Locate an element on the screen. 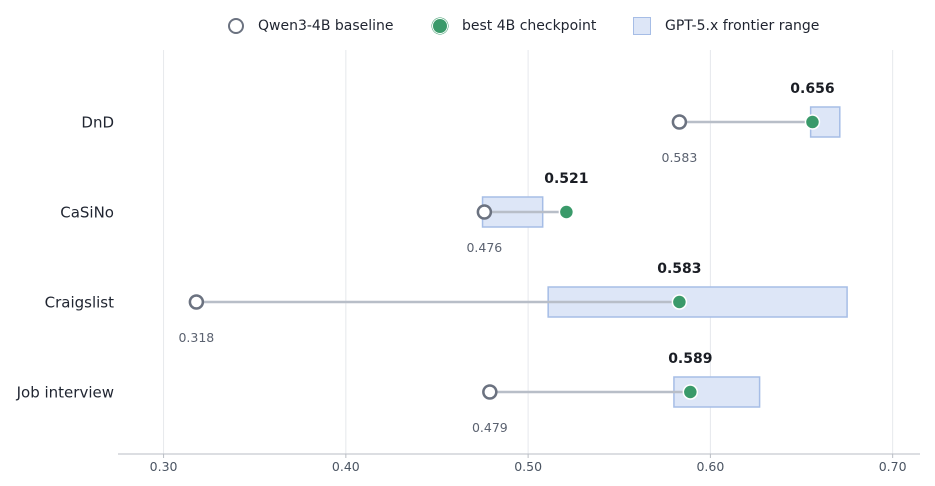 The width and height of the screenshot is (935, 486). frontier-range-box is located at coordinates (717, 392).